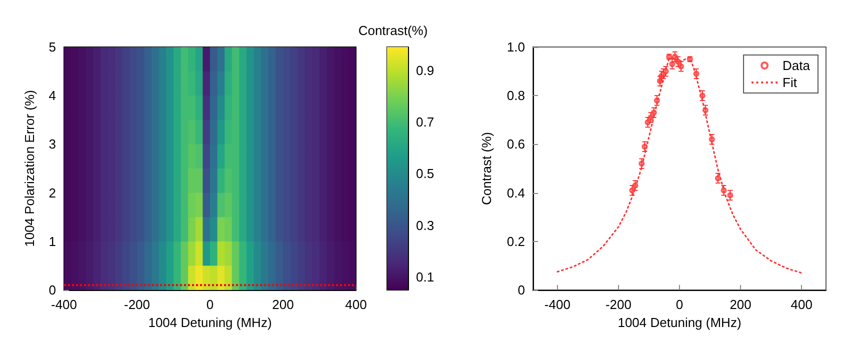 This screenshot has width=847, height=357. What do you see at coordinates (425, 70) in the screenshot?
I see `color-bar-label: 0.9` at bounding box center [425, 70].